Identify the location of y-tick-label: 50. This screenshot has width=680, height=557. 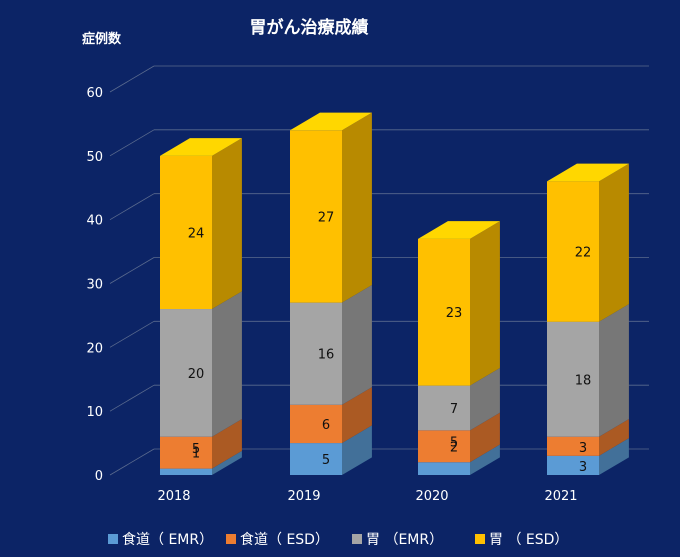
(94, 157).